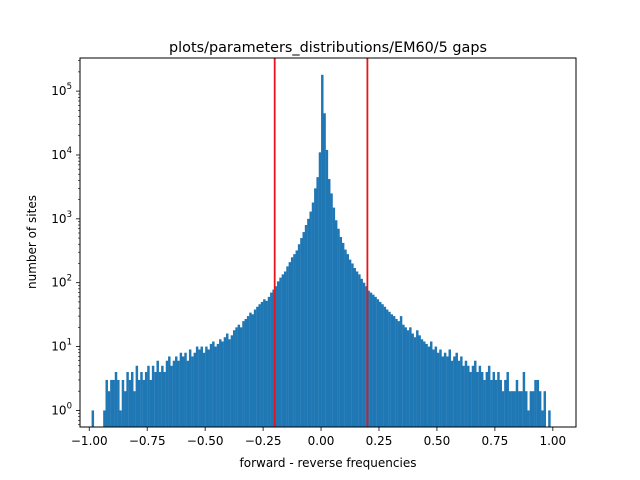 The image size is (640, 480). I want to click on x-tick-label: 0.75, so click(495, 441).